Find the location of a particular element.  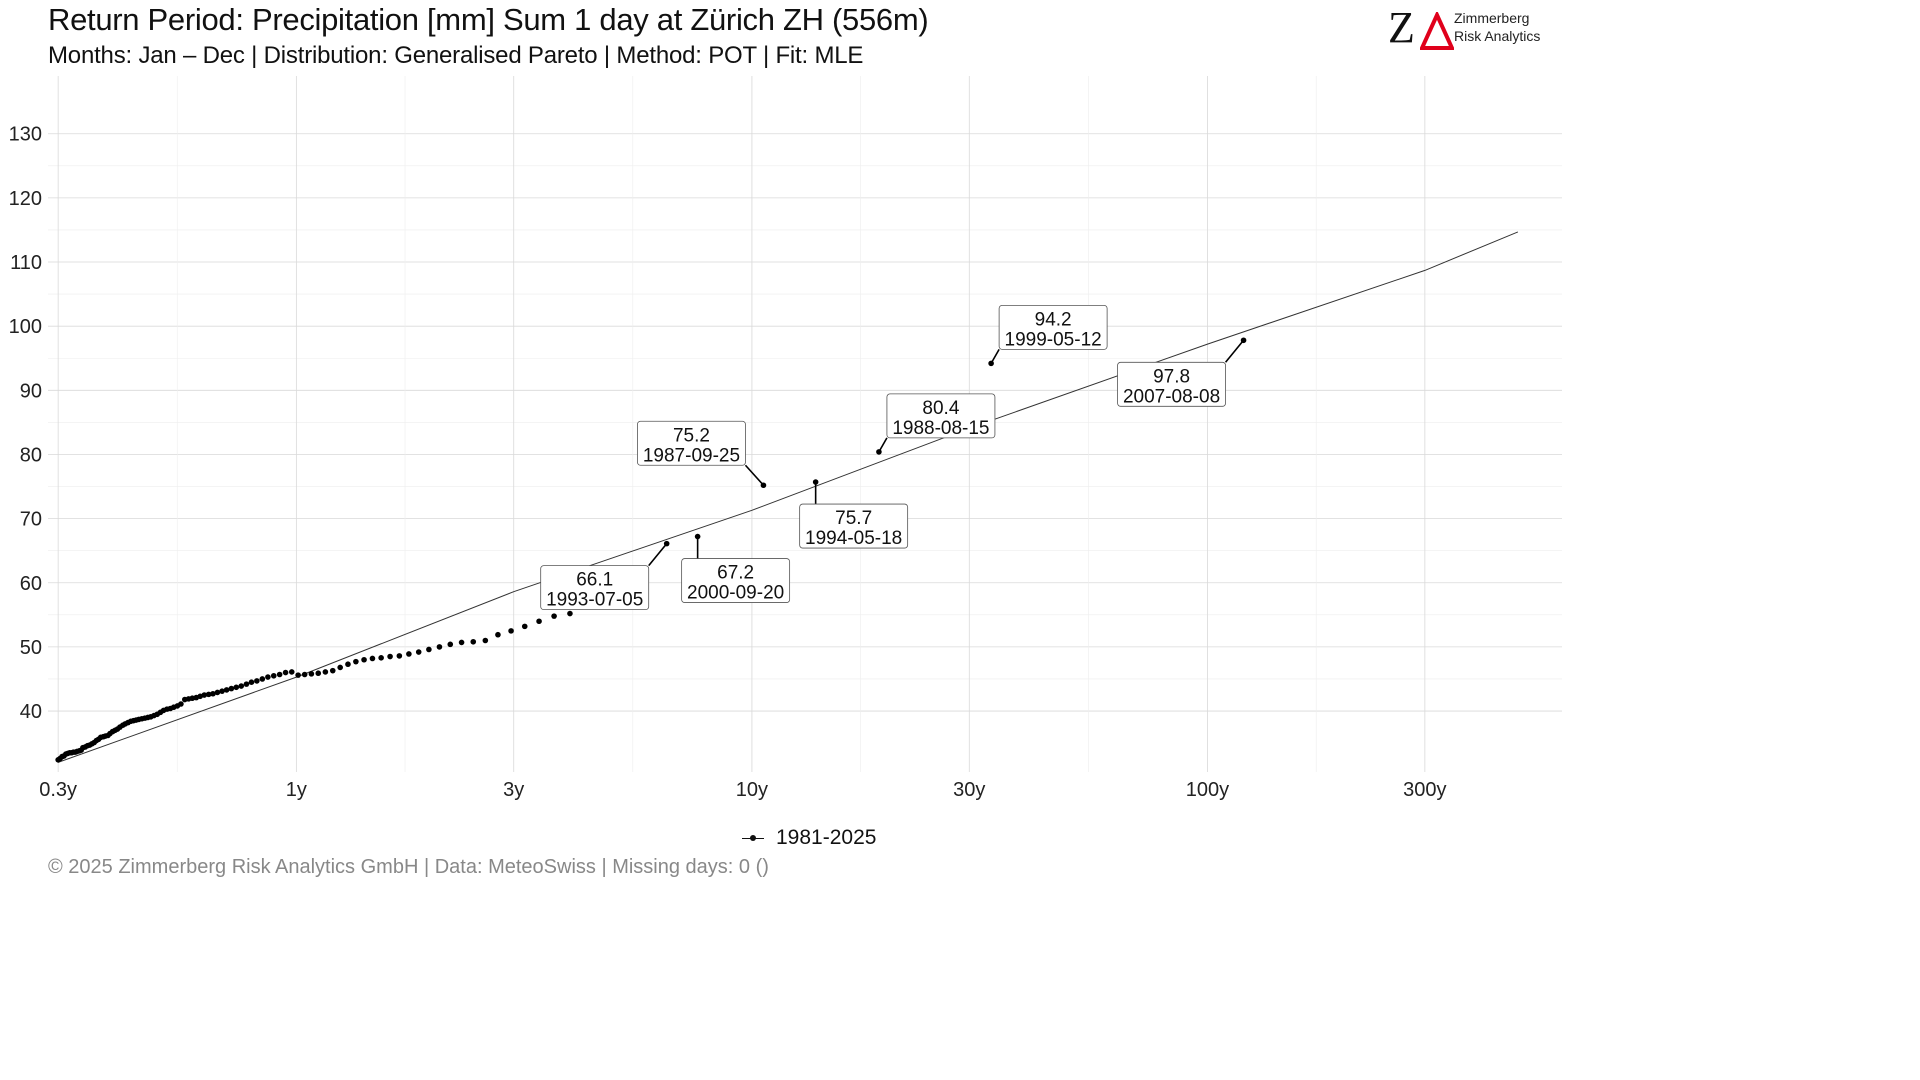

company-logo: Z Zimmerberg Risk Analytics is located at coordinates (1473, 27).